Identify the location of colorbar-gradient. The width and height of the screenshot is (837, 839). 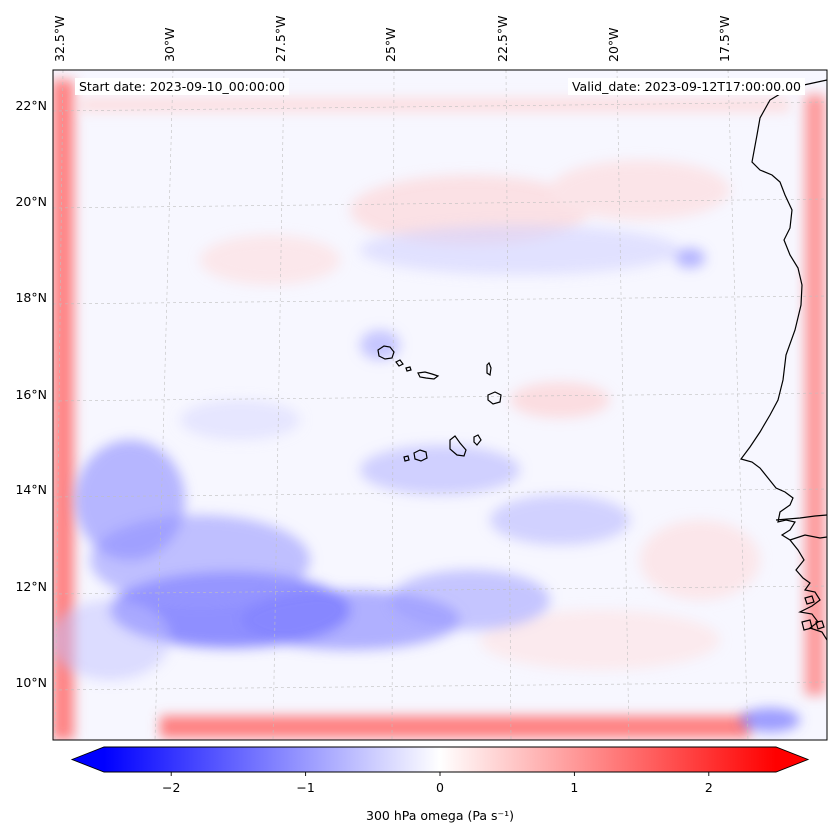
(440, 759).